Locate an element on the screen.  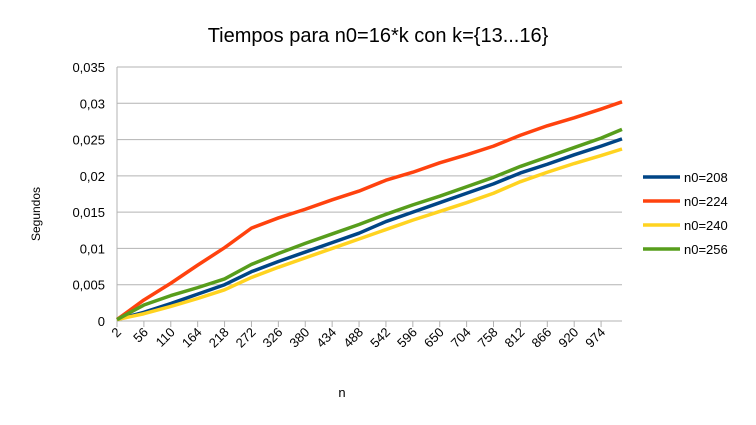
x-tick-label: 380 is located at coordinates (299, 338).